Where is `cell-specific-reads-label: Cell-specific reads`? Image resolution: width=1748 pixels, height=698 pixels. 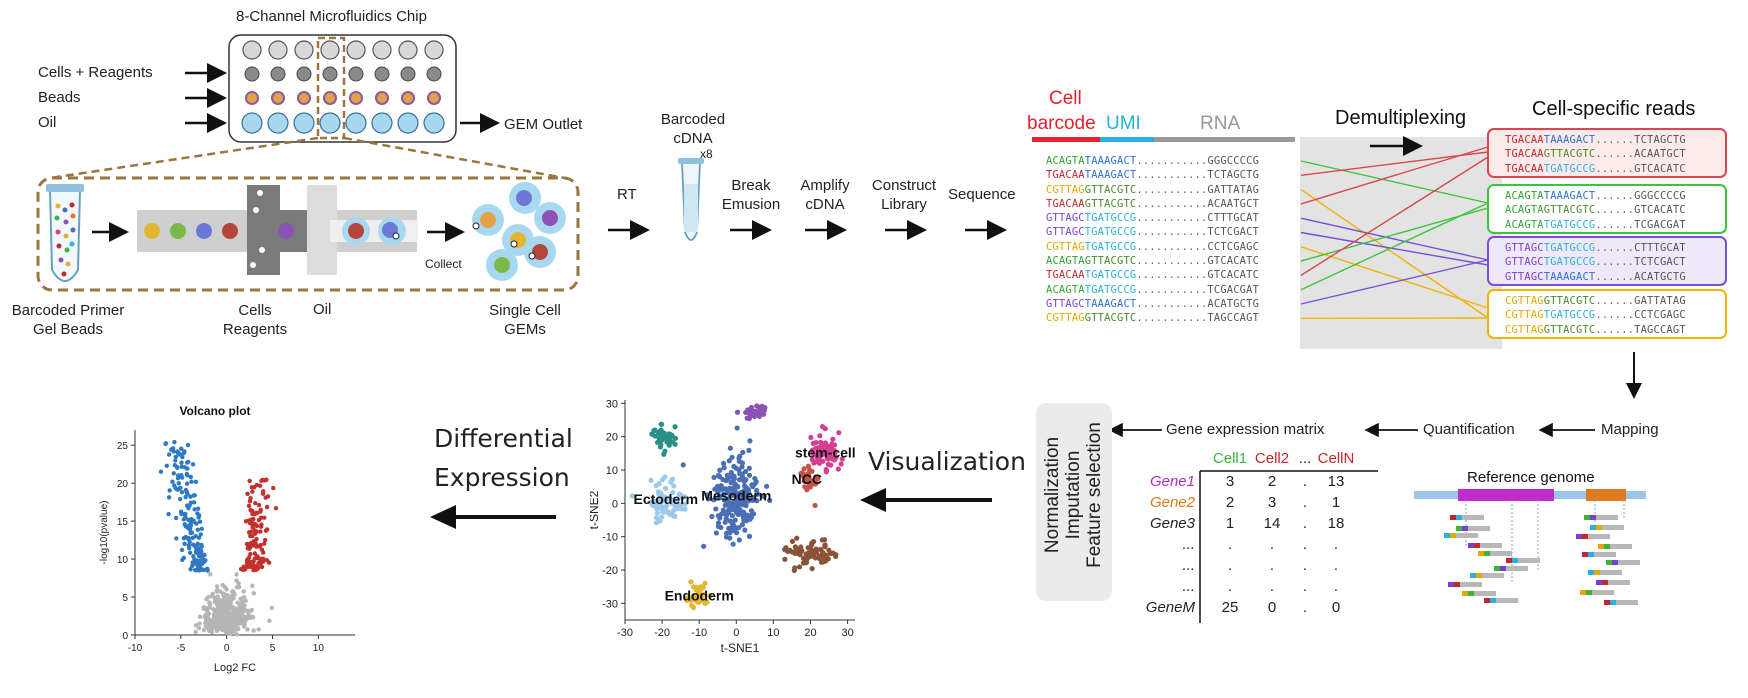
cell-specific-reads-label: Cell-specific reads is located at coordinates (1614, 109).